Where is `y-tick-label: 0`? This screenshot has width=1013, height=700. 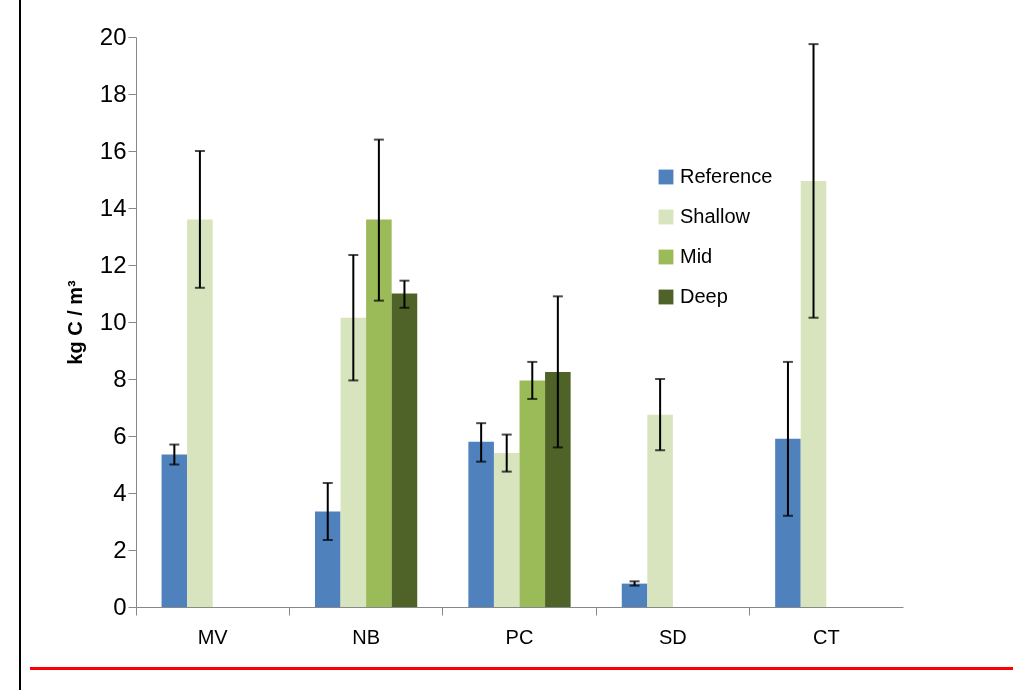
y-tick-label: 0 is located at coordinates (120, 606).